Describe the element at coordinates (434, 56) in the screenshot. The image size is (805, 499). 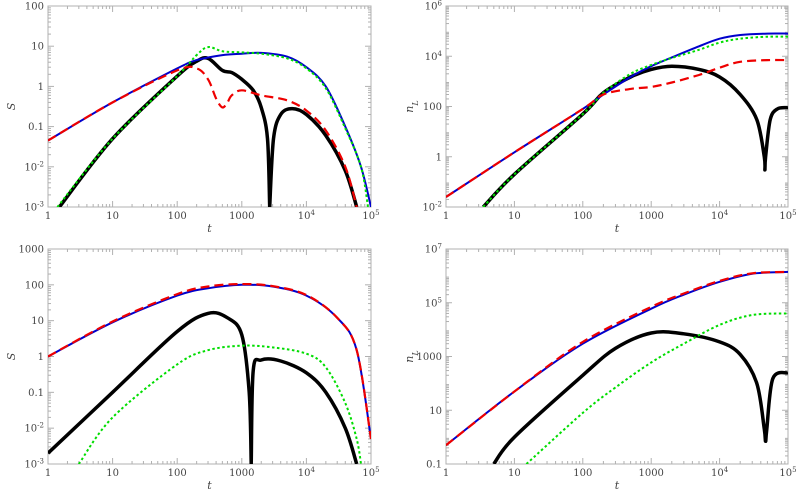
I see `y-tick-label: 10⁴` at that location.